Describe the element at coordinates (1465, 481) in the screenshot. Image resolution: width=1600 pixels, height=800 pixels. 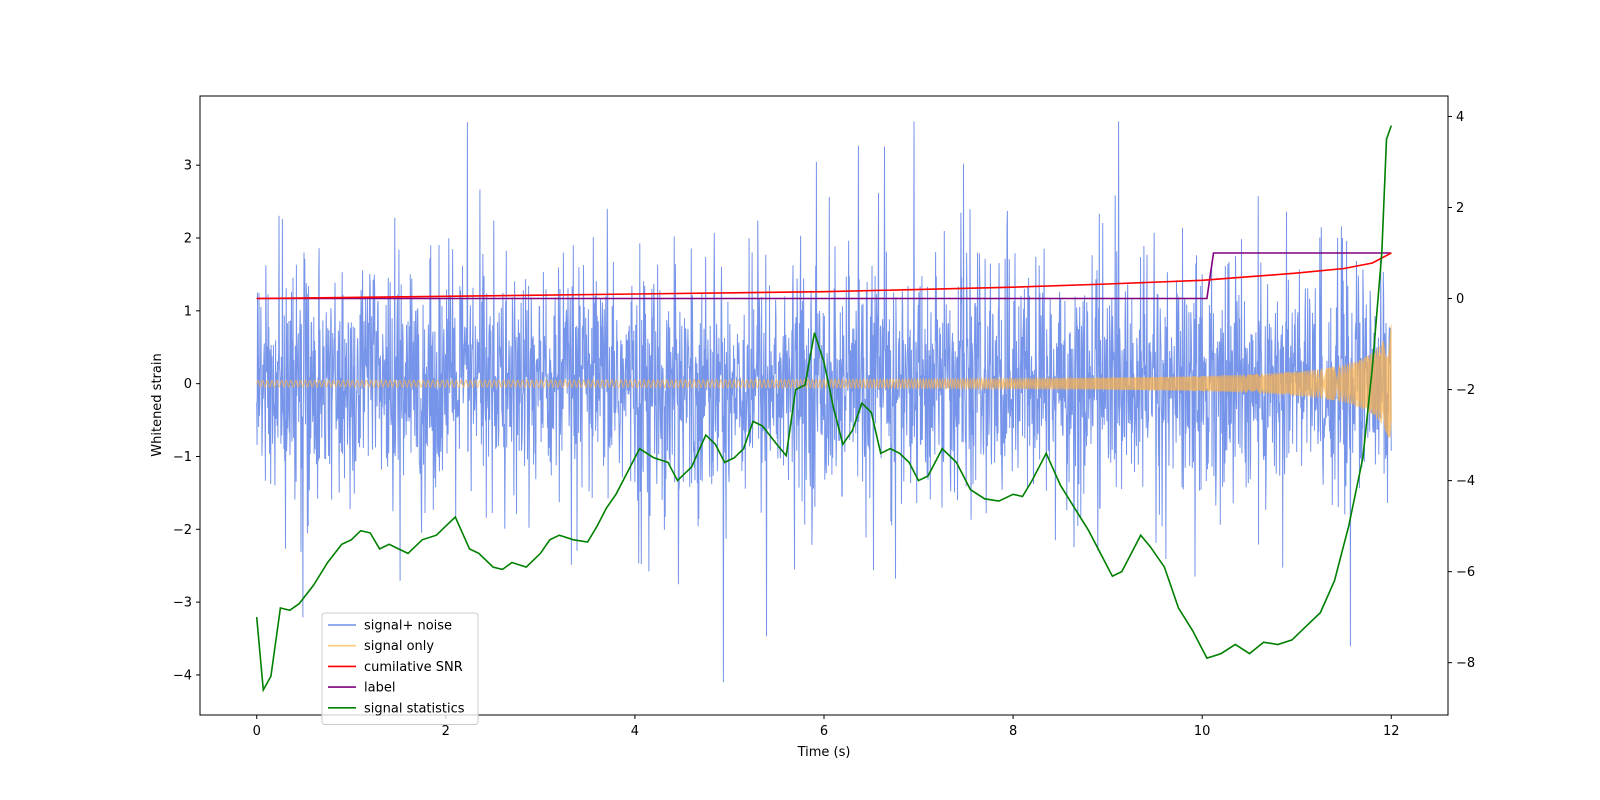
I see `y2-tick-label: −4` at that location.